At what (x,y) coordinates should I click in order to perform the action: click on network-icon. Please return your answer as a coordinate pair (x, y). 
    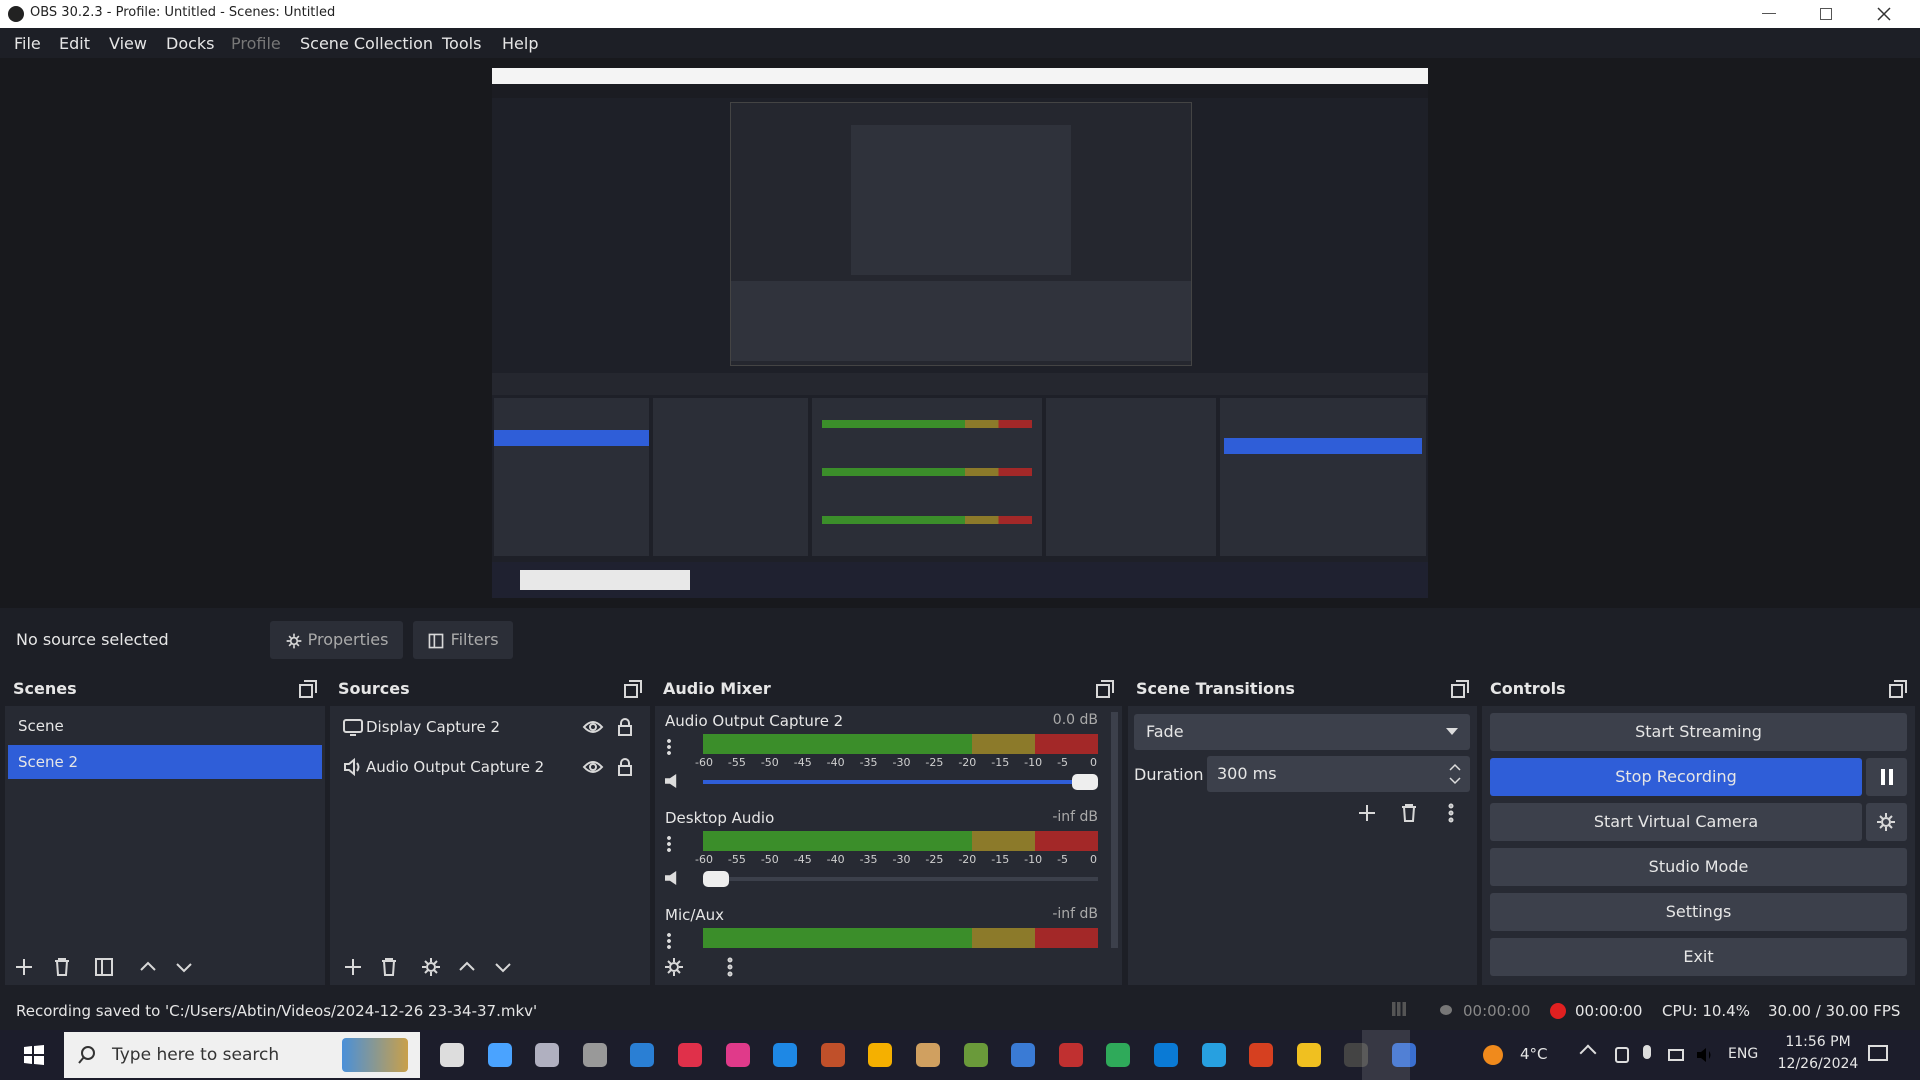
    Looking at the image, I should click on (1676, 1055).